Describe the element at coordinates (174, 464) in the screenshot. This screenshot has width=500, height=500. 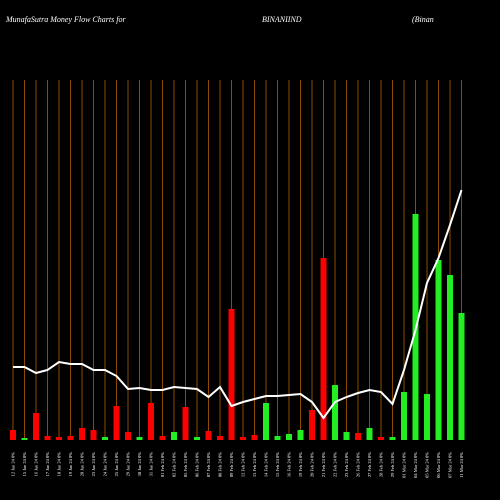
I see `x-tick-label: 02 Feb 24 0%` at that location.